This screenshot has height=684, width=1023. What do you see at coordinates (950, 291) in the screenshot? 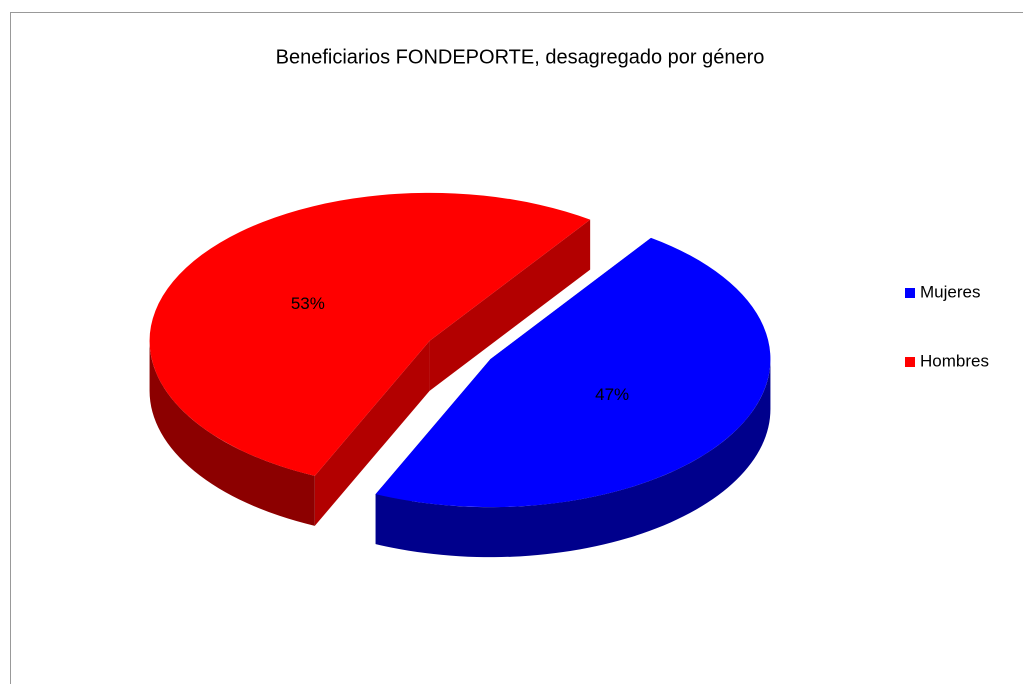
I see `legend-label: Mujeres` at bounding box center [950, 291].